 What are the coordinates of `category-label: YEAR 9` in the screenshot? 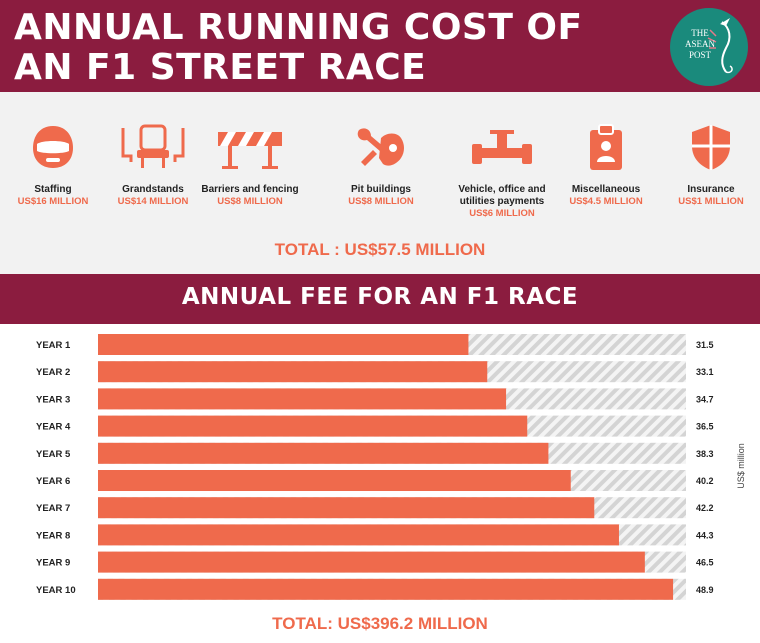 It's located at (53, 563).